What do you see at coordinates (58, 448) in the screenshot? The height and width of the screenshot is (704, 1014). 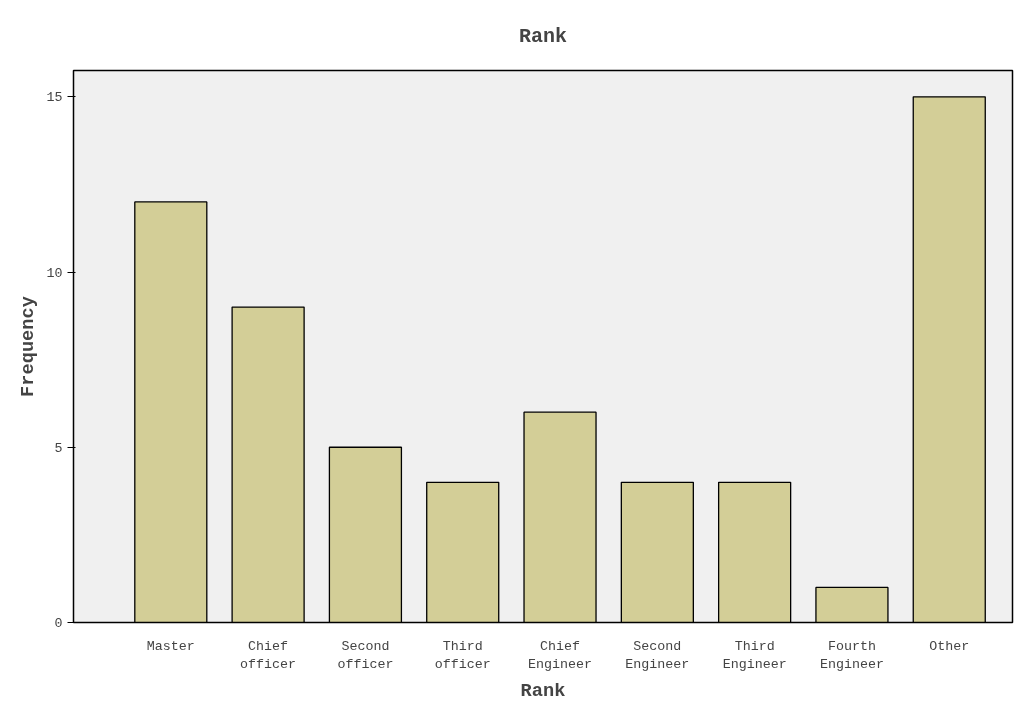 I see `y-tick-label: 5` at bounding box center [58, 448].